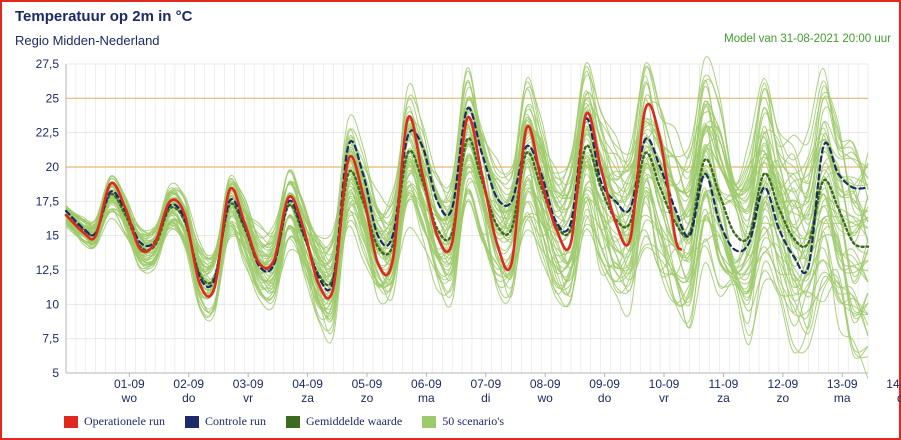  I want to click on chart-subtitle: Regio Midden-Nederland, so click(87, 40).